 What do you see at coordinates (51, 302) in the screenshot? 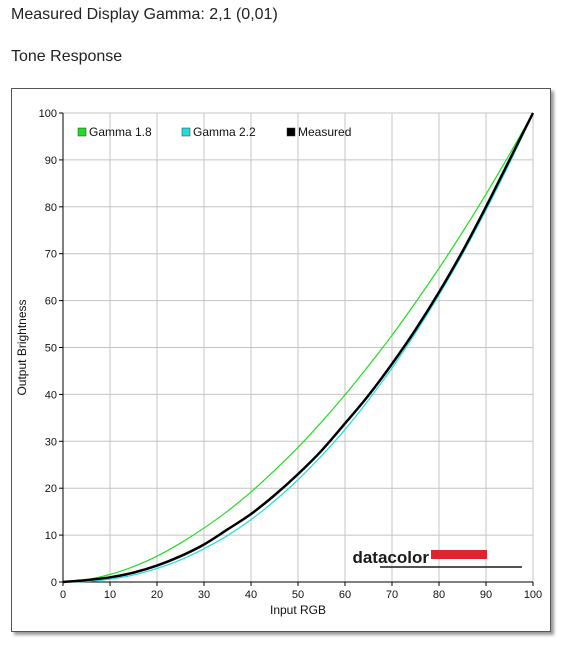
I see `y-tick-label: 60` at bounding box center [51, 302].